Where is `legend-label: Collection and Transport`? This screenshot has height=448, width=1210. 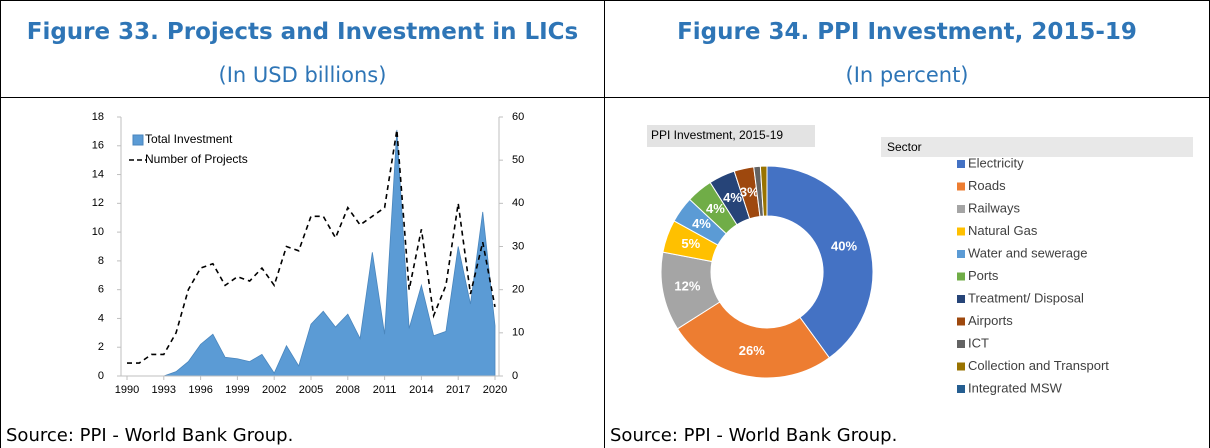 legend-label: Collection and Transport is located at coordinates (1038, 365).